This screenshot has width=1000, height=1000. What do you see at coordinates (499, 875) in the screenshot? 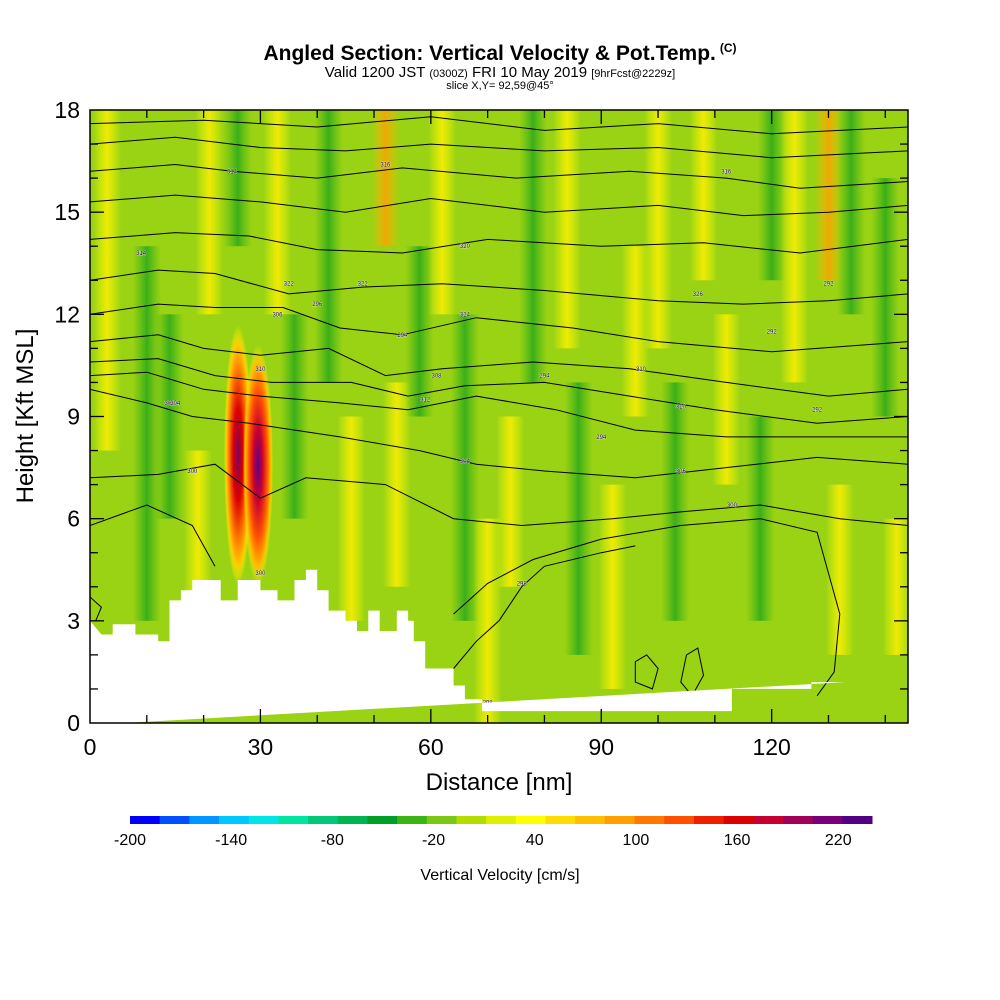
I see `colorbar-label: Vertical Velocity [cm/s]` at bounding box center [499, 875].